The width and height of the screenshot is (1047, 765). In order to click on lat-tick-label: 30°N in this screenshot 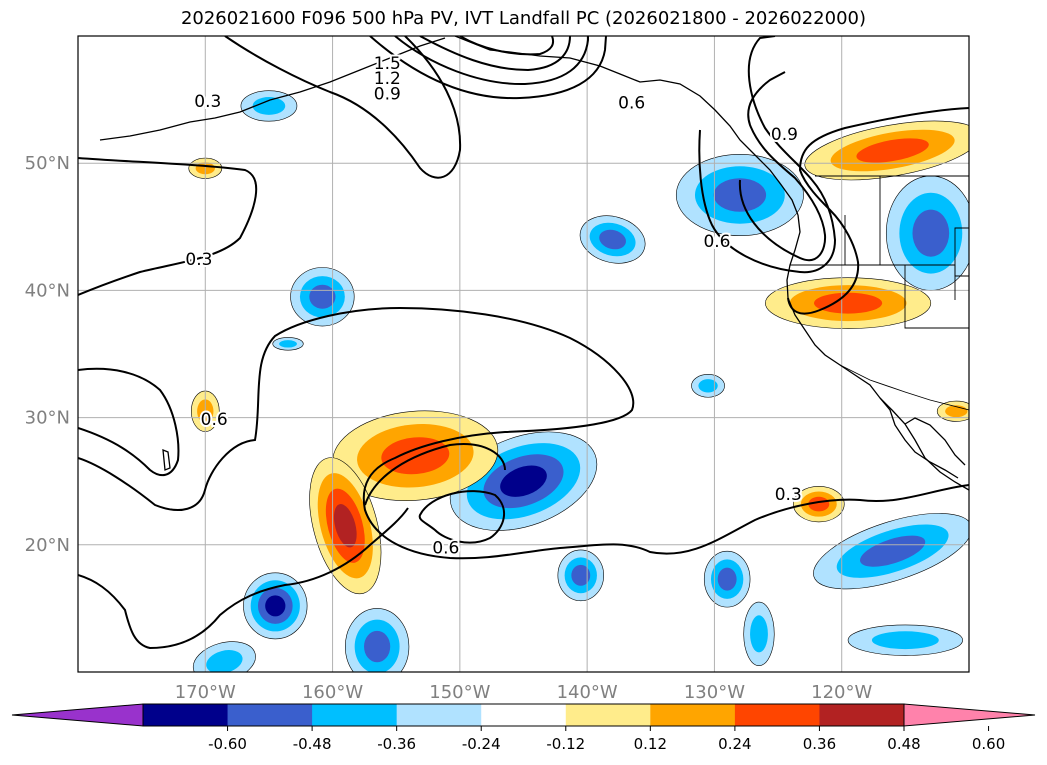, I will do `click(47, 418)`.